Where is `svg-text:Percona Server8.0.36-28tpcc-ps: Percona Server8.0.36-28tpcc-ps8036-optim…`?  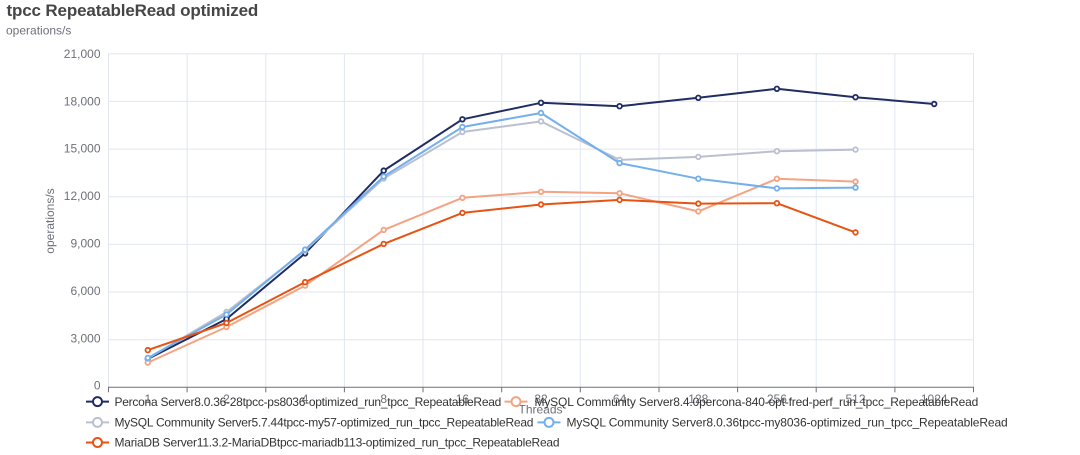 svg-text:Percona Server8.0.36-28tpcc-ps: Percona Server8.0.36-28tpcc-ps8036-optim… is located at coordinates (308, 402).